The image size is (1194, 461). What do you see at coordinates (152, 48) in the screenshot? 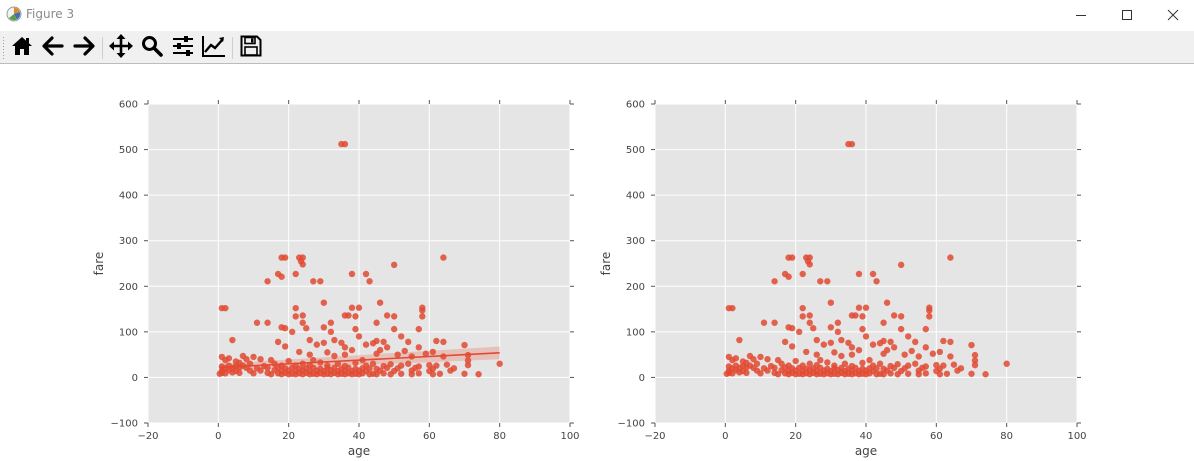
I see `zoom-button` at bounding box center [152, 48].